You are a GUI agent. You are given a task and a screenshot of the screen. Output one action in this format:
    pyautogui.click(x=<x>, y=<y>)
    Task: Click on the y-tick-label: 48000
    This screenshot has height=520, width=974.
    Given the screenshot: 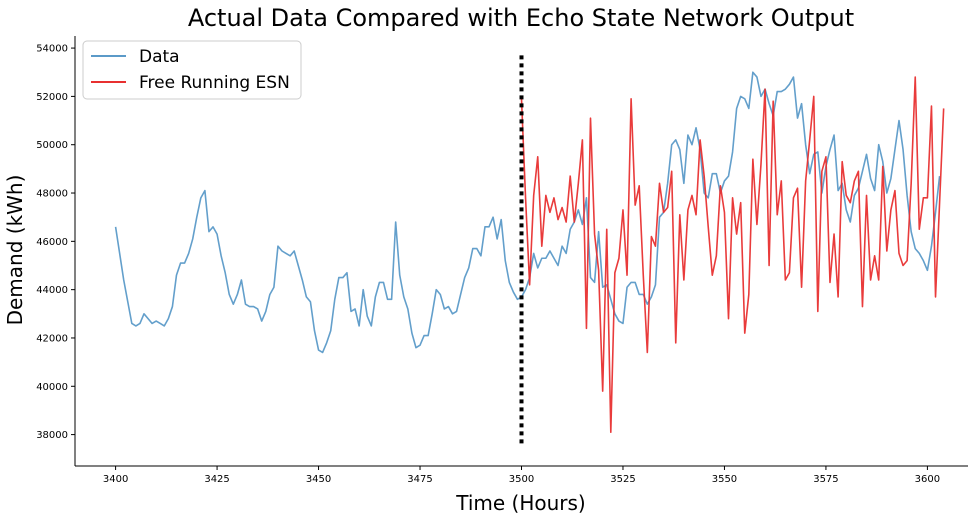 What is the action you would take?
    pyautogui.click(x=52, y=194)
    